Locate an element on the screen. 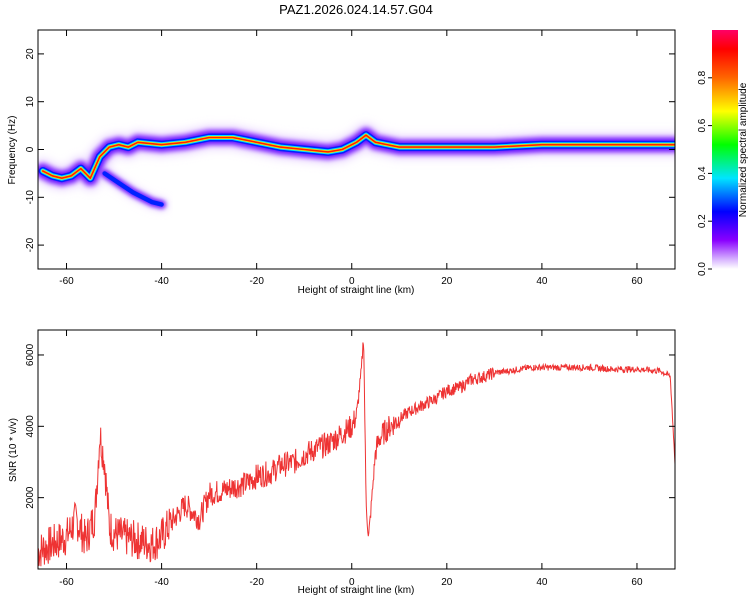 The width and height of the screenshot is (750, 600). spectrogram-y-axis-label: Frequency (Hz) is located at coordinates (12, 150).